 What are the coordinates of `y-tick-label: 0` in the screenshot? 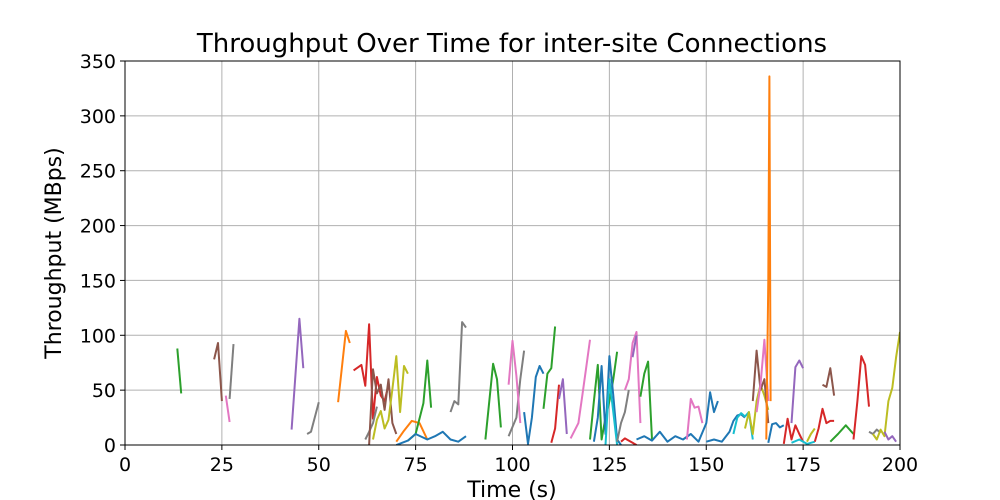 It's located at (110, 446).